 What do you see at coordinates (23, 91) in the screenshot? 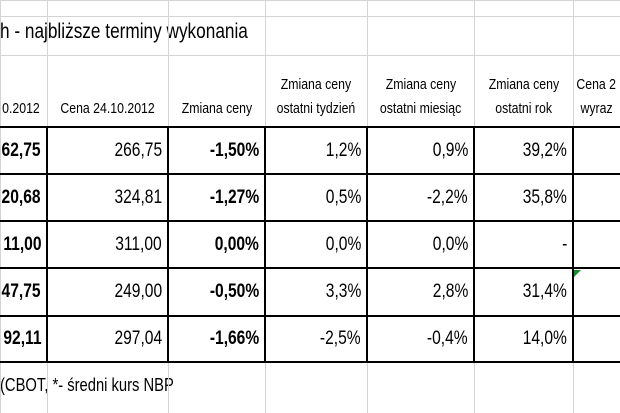
I see `header-cell: 0.2012` at bounding box center [23, 91].